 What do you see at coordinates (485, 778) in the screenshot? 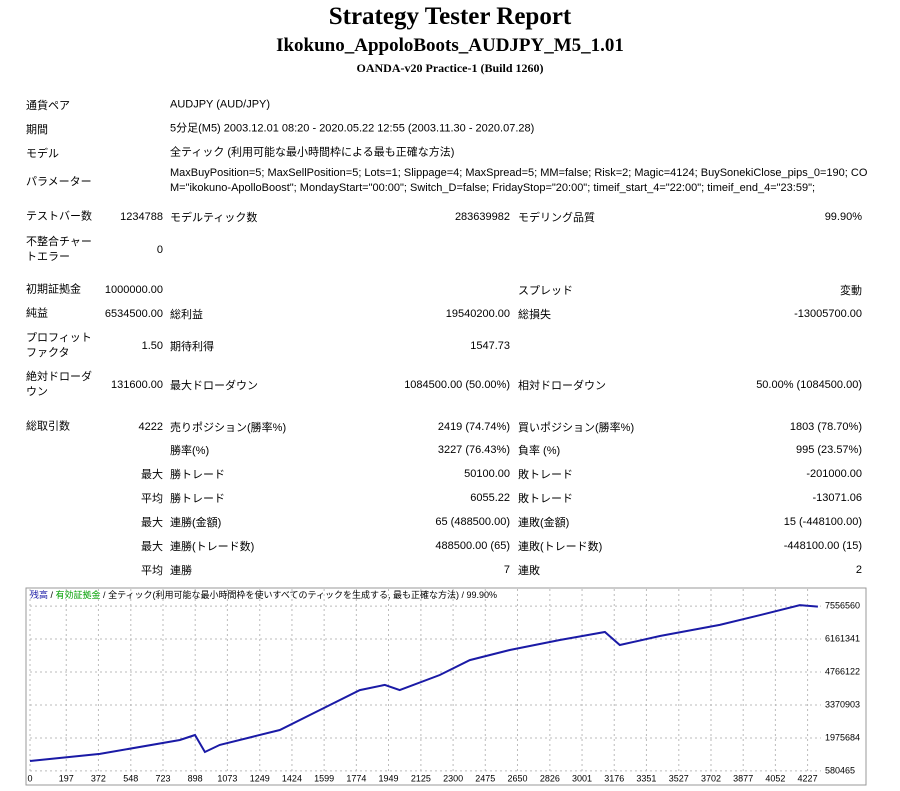
I see `x-tick-label: 2475` at bounding box center [485, 778].